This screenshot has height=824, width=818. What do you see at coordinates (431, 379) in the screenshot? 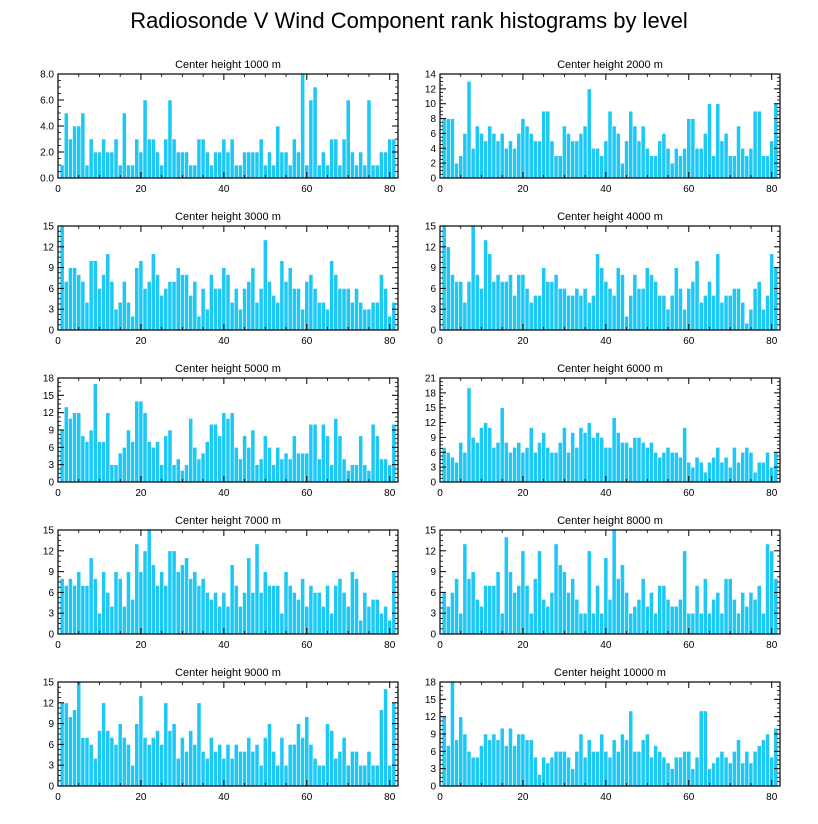
I see `y-tick-label: 21` at bounding box center [431, 379].